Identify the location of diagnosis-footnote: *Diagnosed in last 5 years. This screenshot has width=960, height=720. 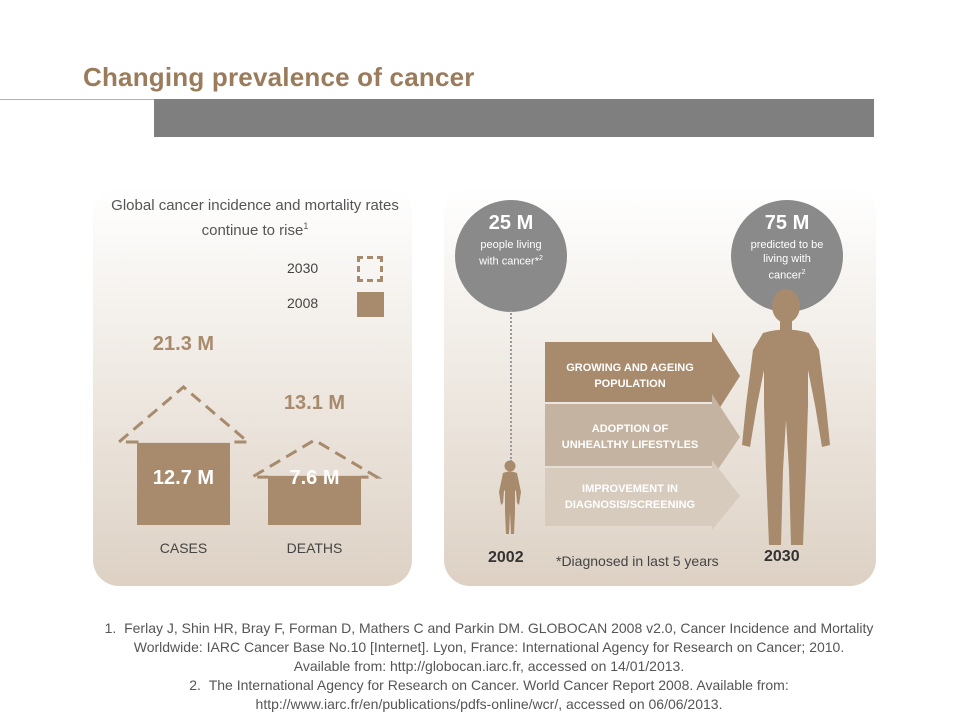
(637, 561).